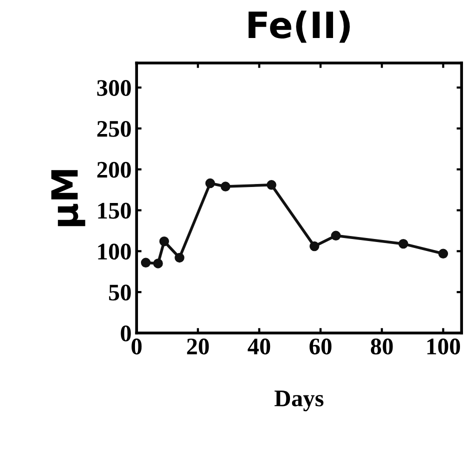 This screenshot has width=471, height=450. What do you see at coordinates (198, 346) in the screenshot?
I see `x-tick-label: 20` at bounding box center [198, 346].